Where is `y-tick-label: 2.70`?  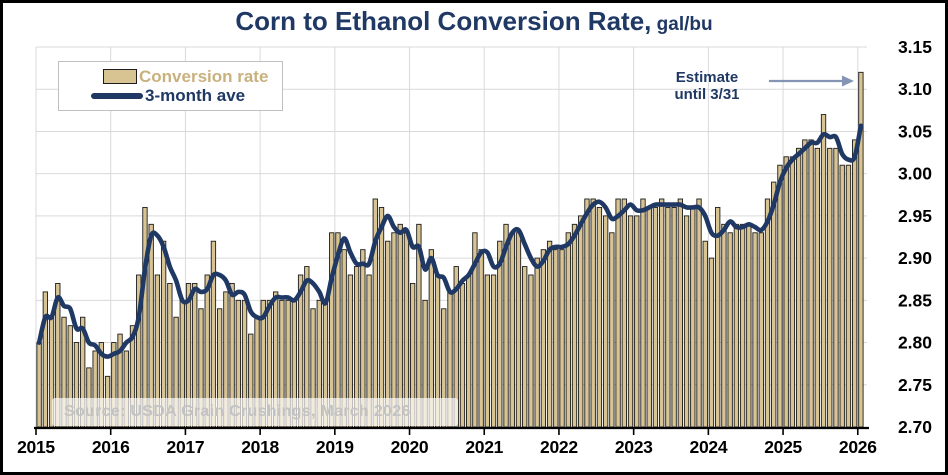 y-tick-label: 2.70 is located at coordinates (915, 427).